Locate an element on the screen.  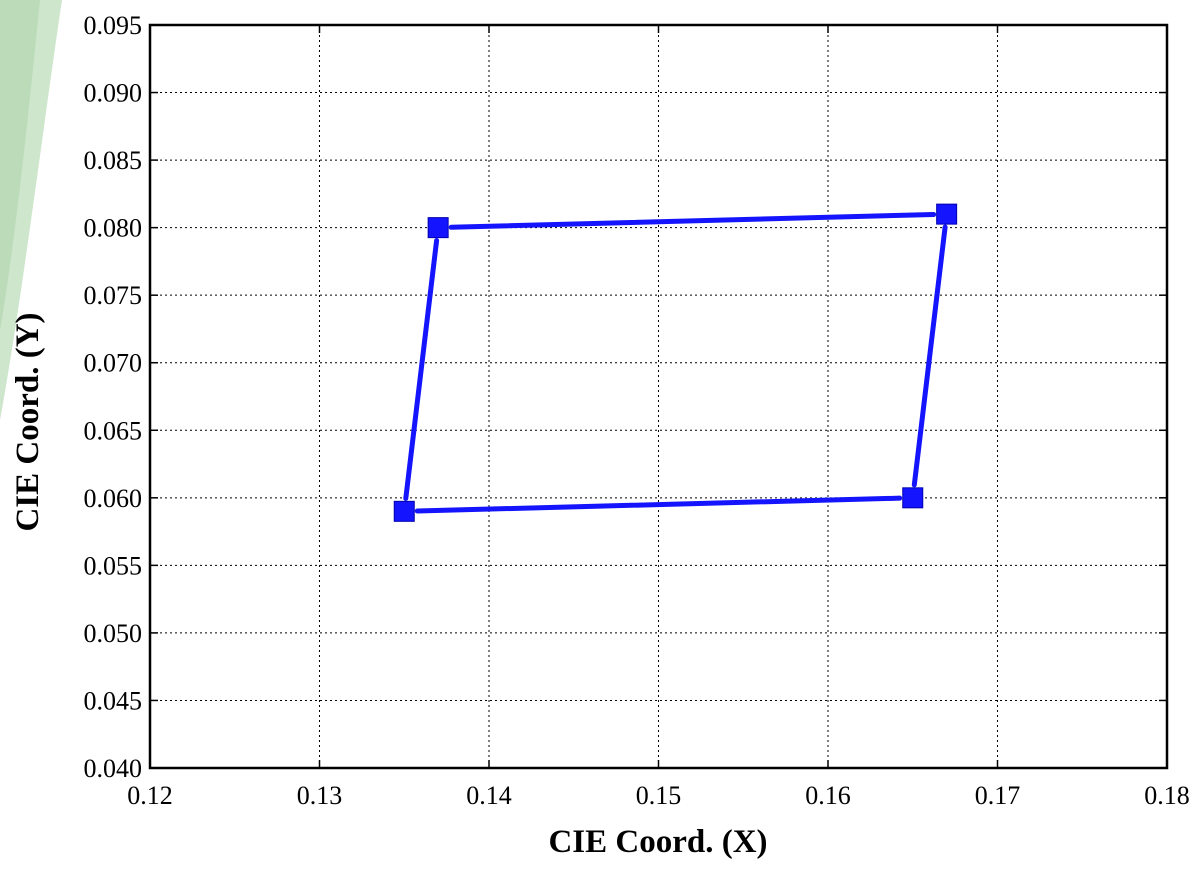
y-tick-label: 0.080 is located at coordinates (113, 228).